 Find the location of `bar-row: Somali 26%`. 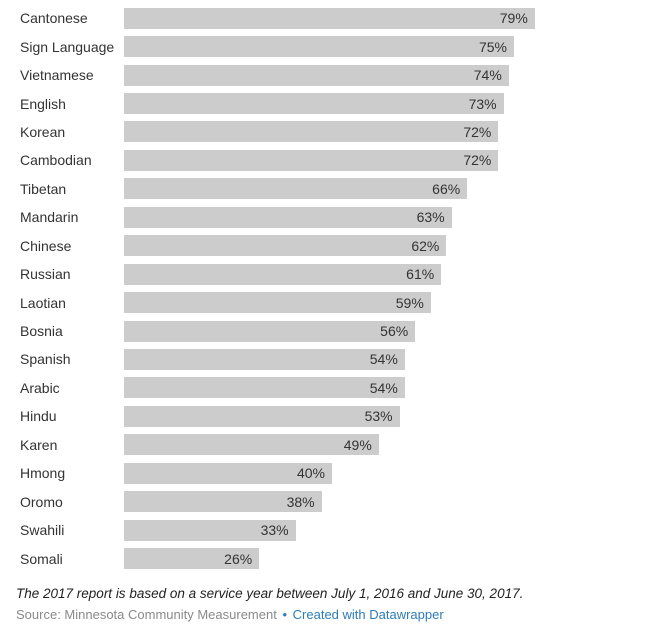

bar-row: Somali 26% is located at coordinates (322, 558).